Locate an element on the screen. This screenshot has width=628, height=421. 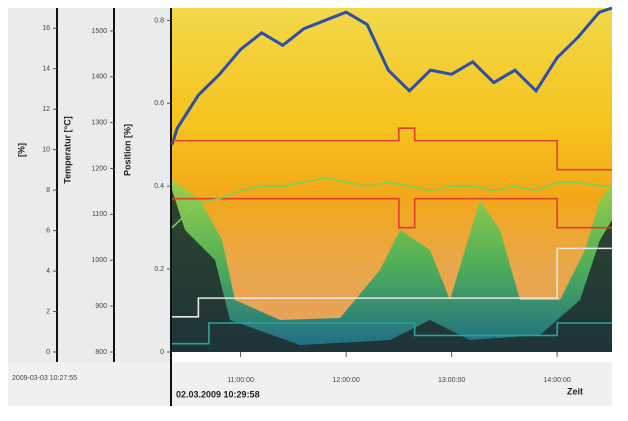
tick-label: 10 is located at coordinates (46, 149).